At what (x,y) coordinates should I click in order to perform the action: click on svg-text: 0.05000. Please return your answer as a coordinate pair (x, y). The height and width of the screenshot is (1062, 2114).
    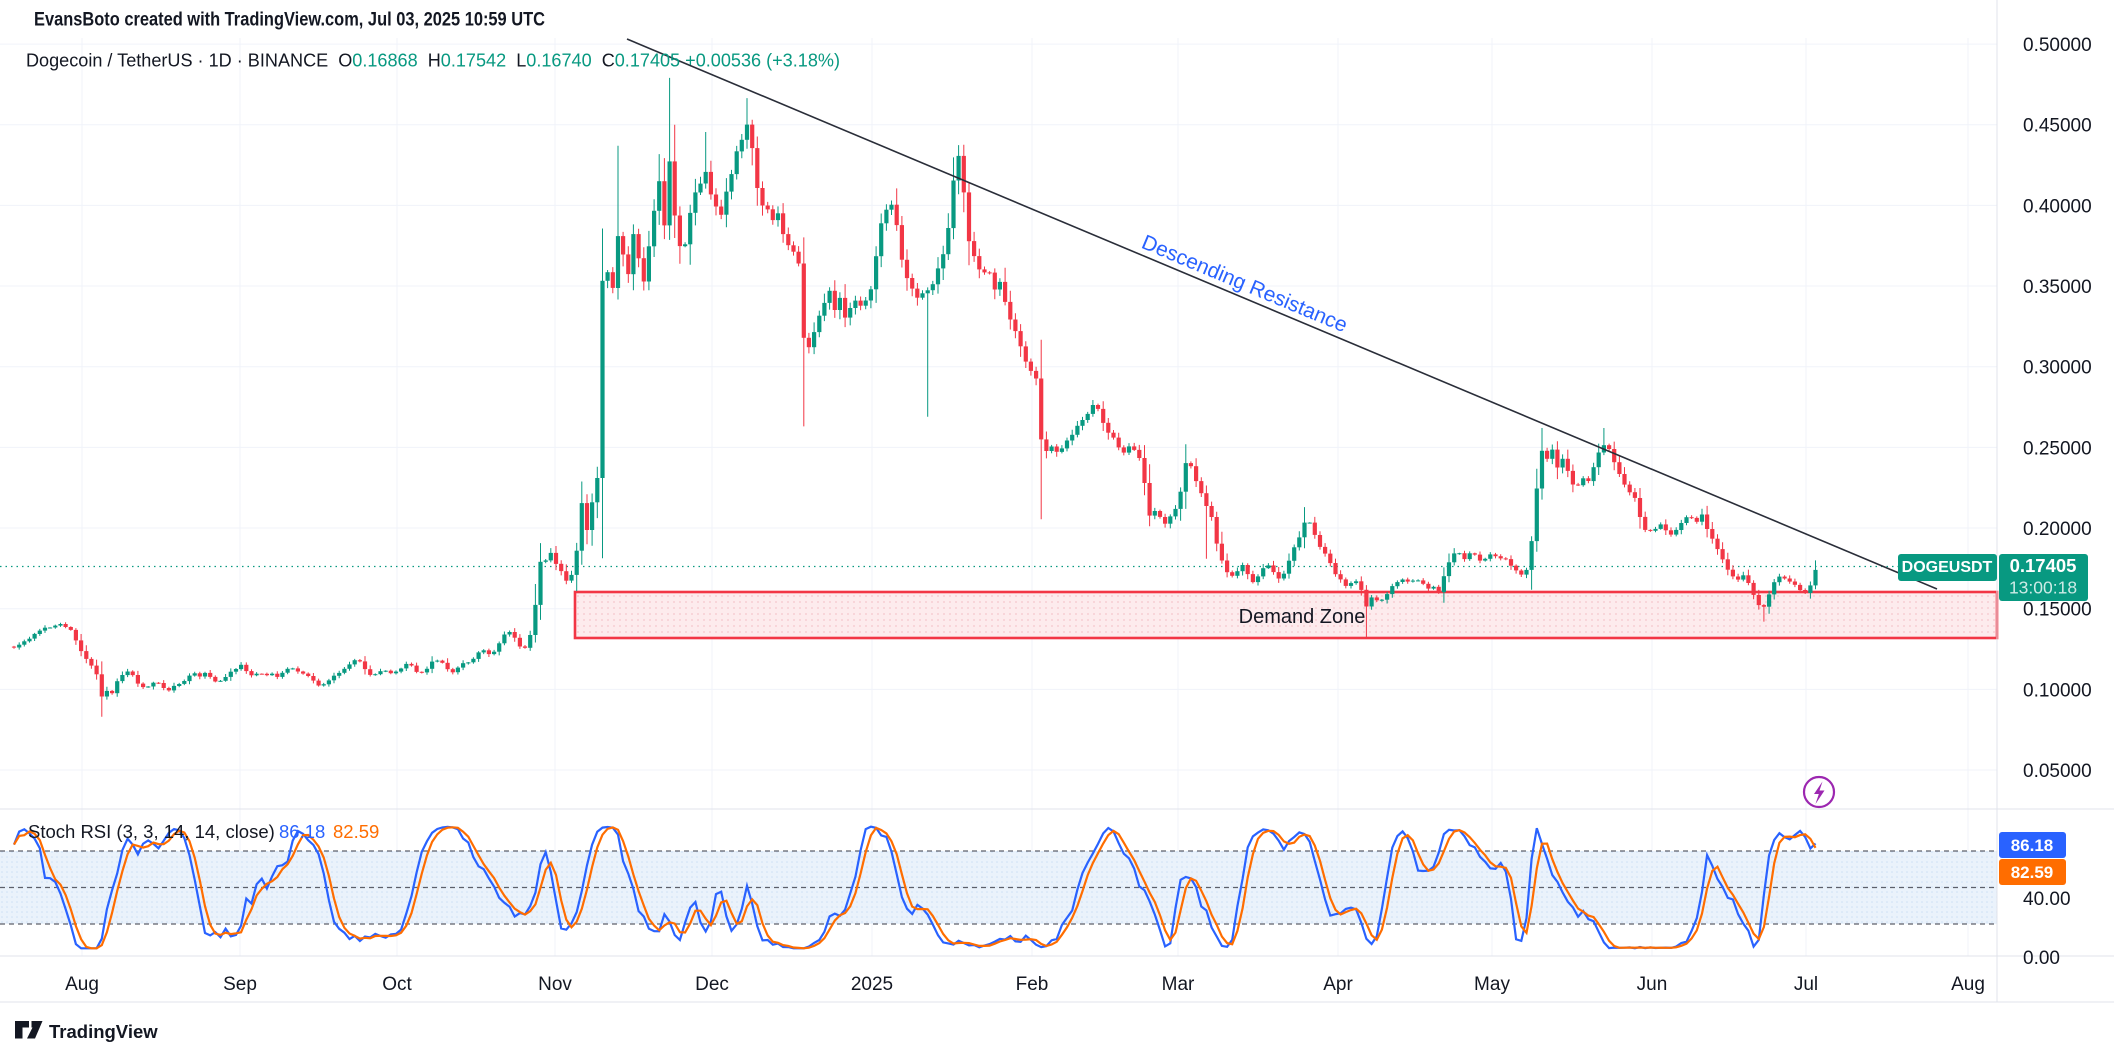
    Looking at the image, I should click on (2057, 771).